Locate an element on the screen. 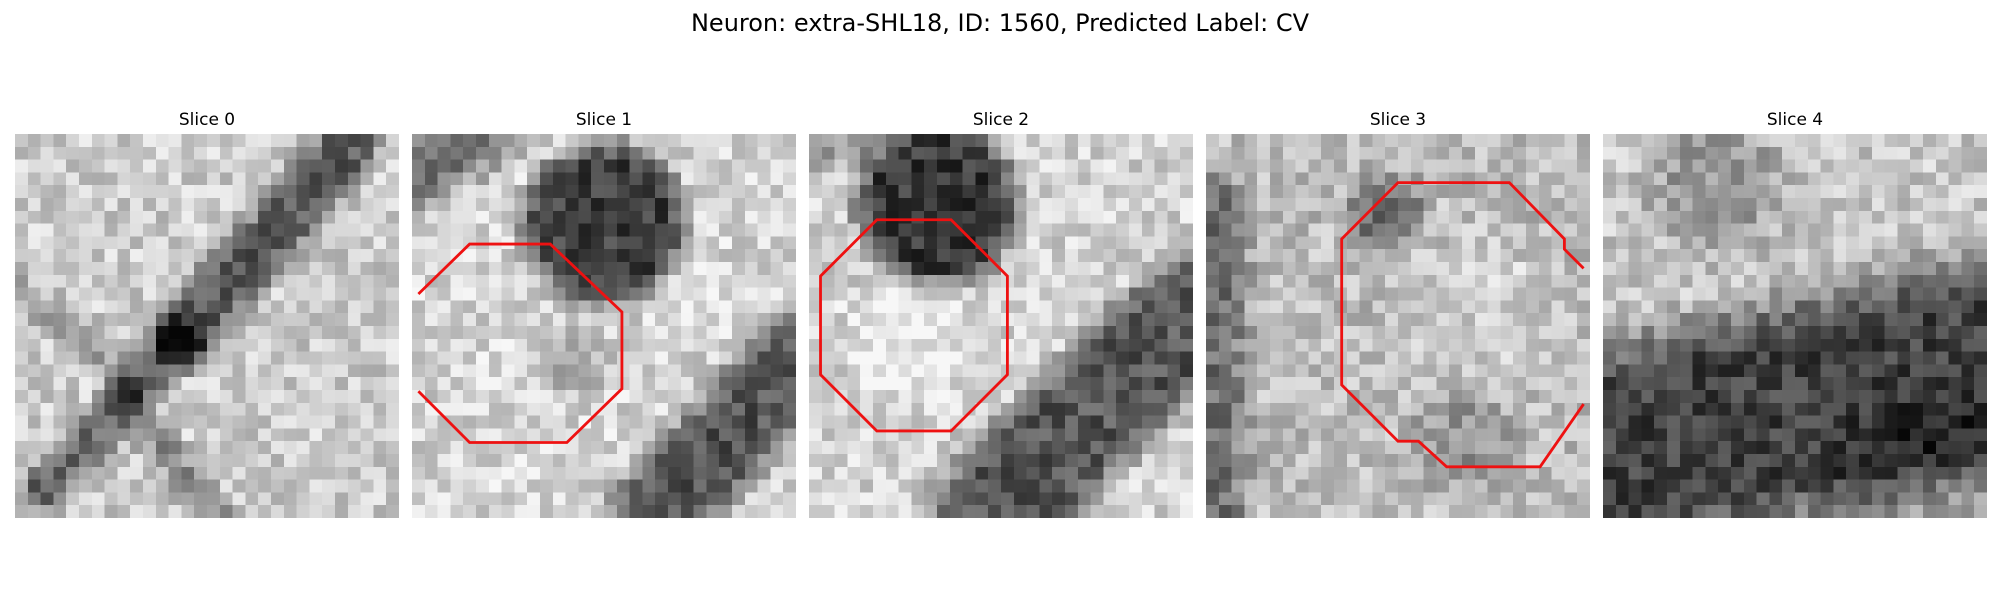 This screenshot has height=600, width=2000. panel-title: Slice 1 is located at coordinates (604, 120).